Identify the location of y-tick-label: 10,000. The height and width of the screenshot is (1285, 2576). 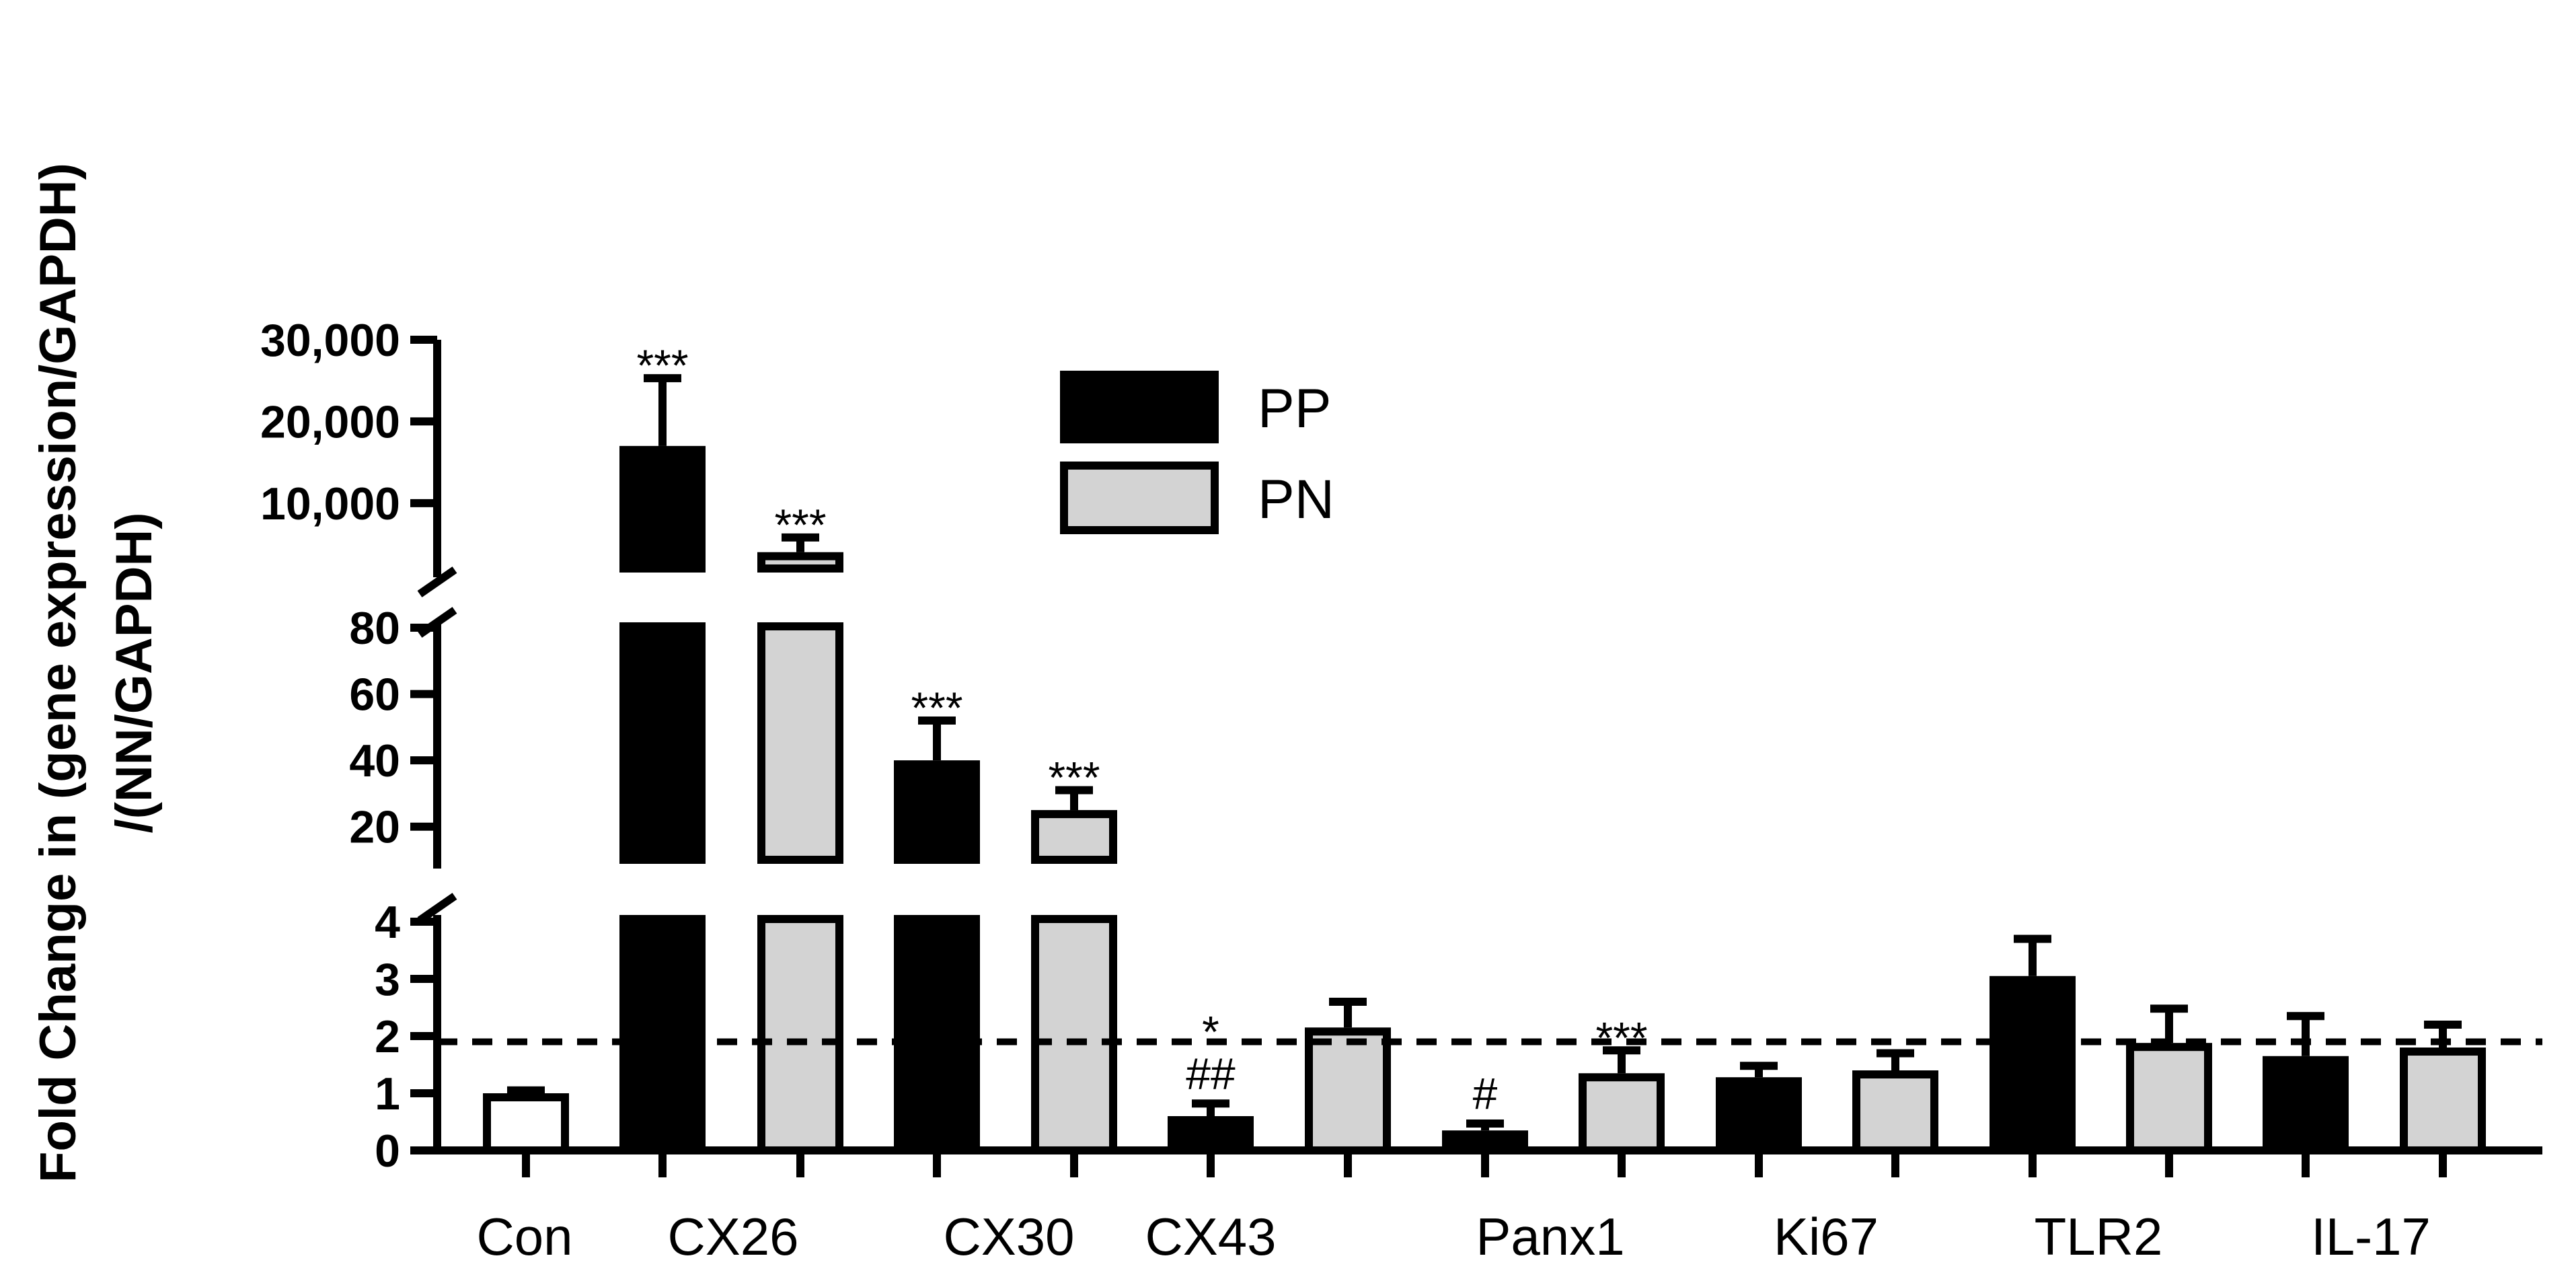
(330, 503).